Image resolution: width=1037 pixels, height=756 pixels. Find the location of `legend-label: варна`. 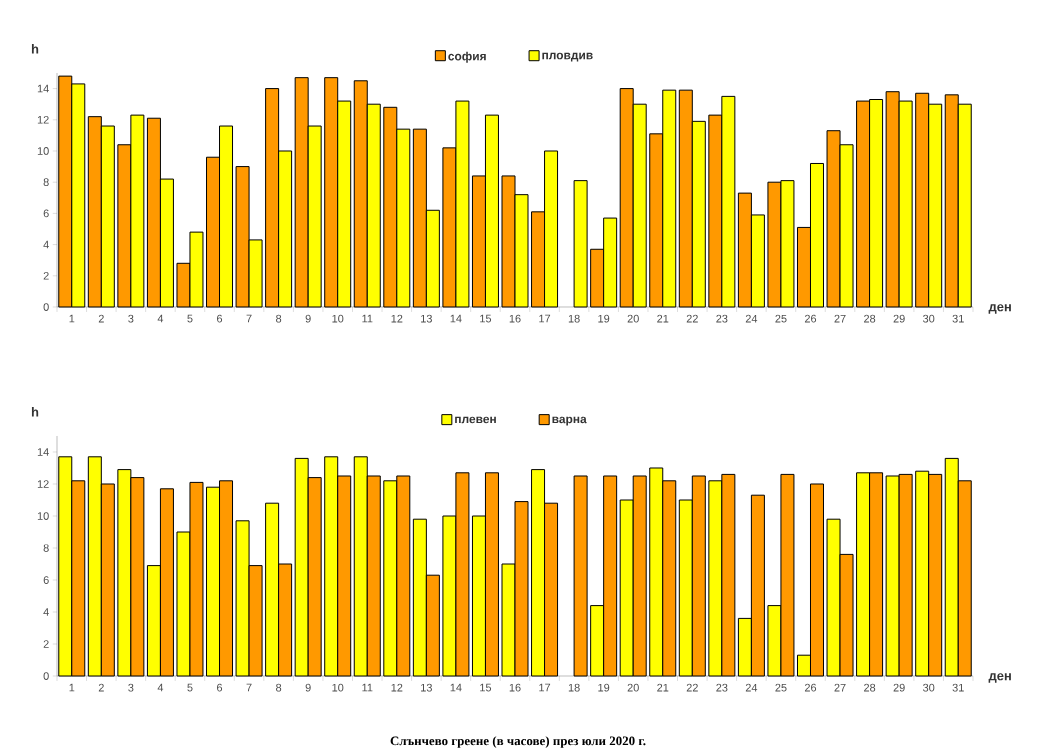

legend-label: варна is located at coordinates (569, 421).